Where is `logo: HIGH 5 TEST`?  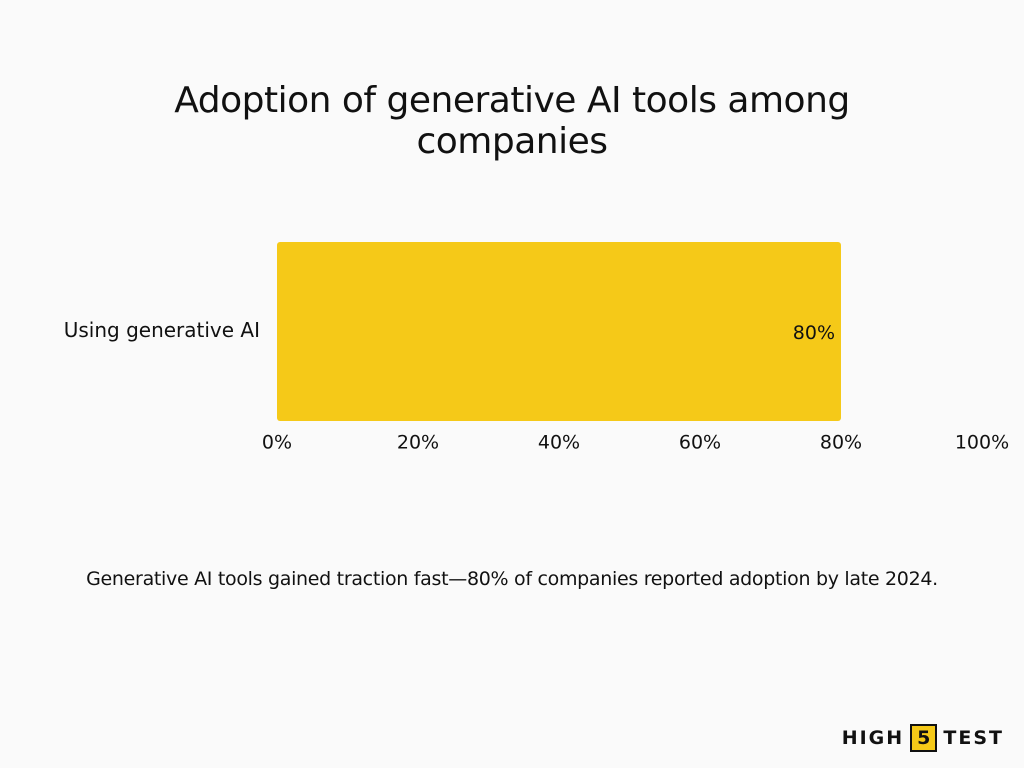 logo: HIGH 5 TEST is located at coordinates (923, 738).